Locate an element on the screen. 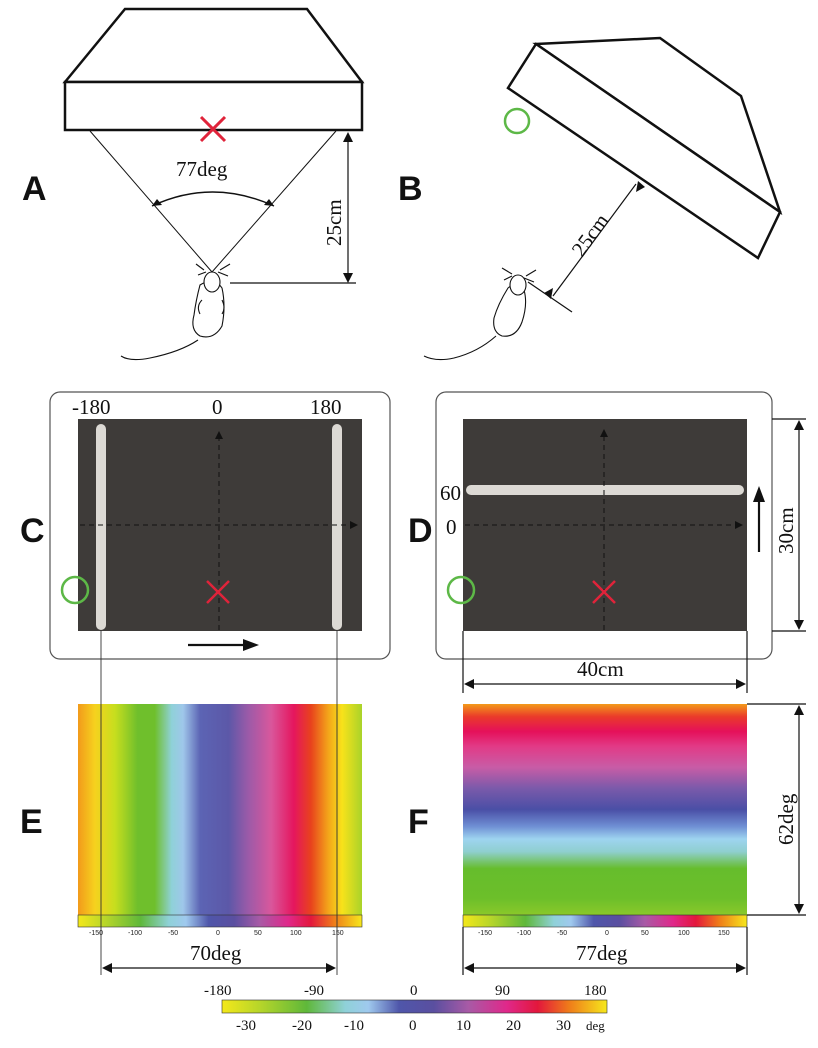  colorbar-bottom-tick-2: -10 is located at coordinates (354, 1026).